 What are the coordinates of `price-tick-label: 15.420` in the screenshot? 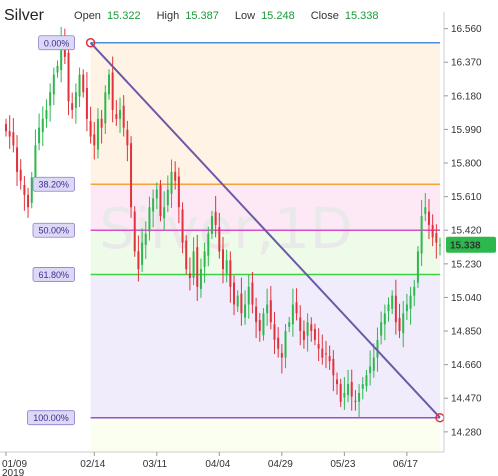 It's located at (466, 231).